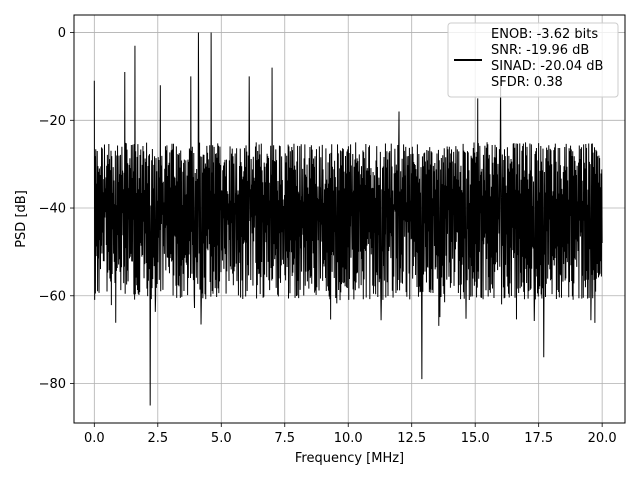 The image size is (640, 480). What do you see at coordinates (540, 50) in the screenshot?
I see `legend-snr: SNR: -19.96 dB` at bounding box center [540, 50].